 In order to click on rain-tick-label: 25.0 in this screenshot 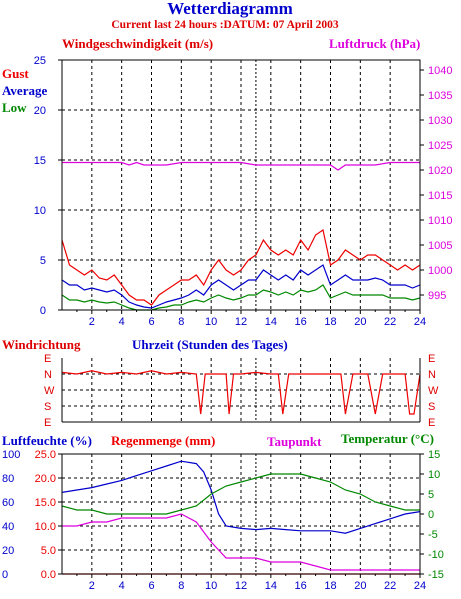, I will do `click(45, 455)`.